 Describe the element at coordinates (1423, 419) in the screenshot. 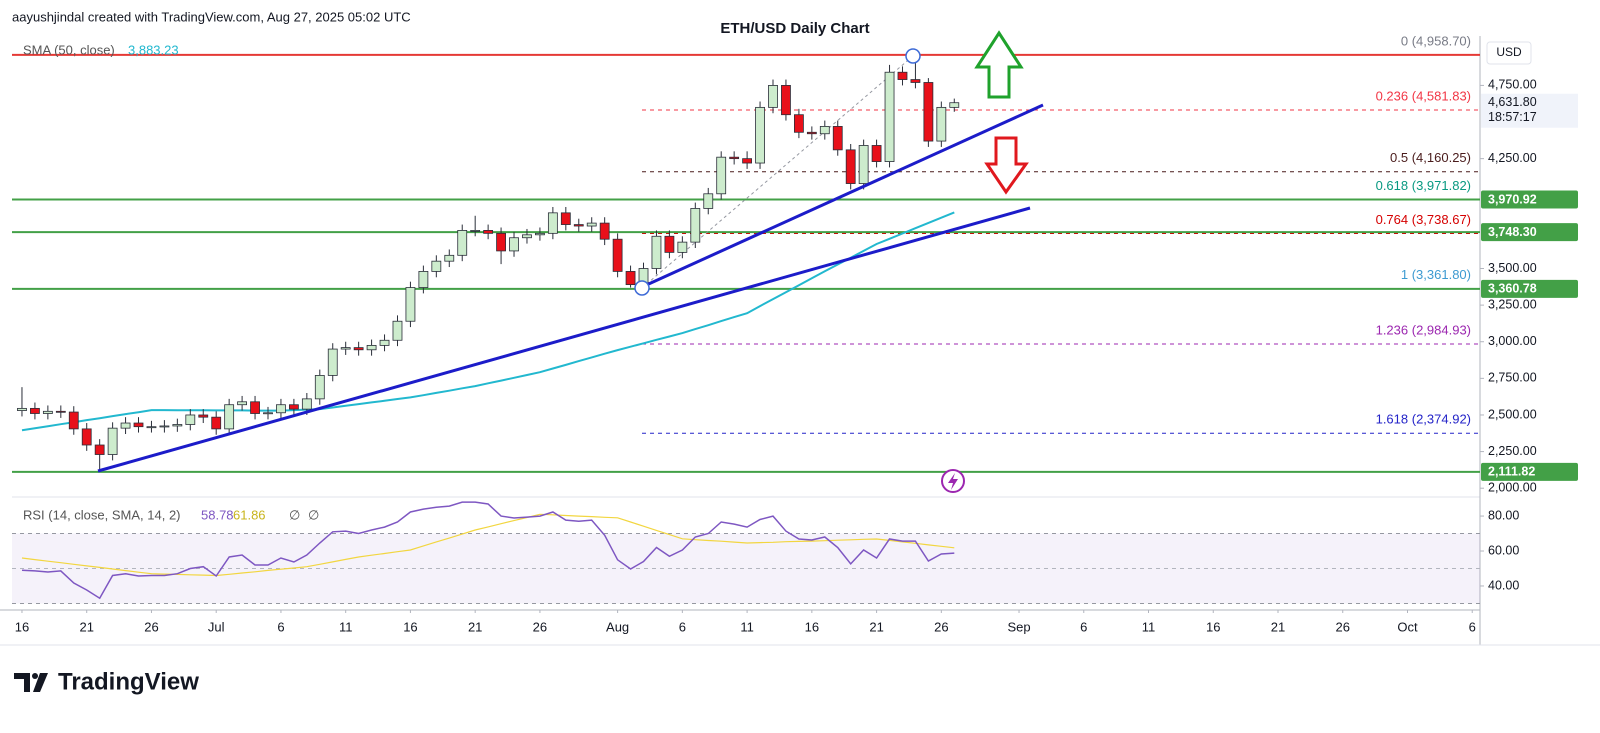

I see `fib-label: 1.618 (2,374.92)` at that location.